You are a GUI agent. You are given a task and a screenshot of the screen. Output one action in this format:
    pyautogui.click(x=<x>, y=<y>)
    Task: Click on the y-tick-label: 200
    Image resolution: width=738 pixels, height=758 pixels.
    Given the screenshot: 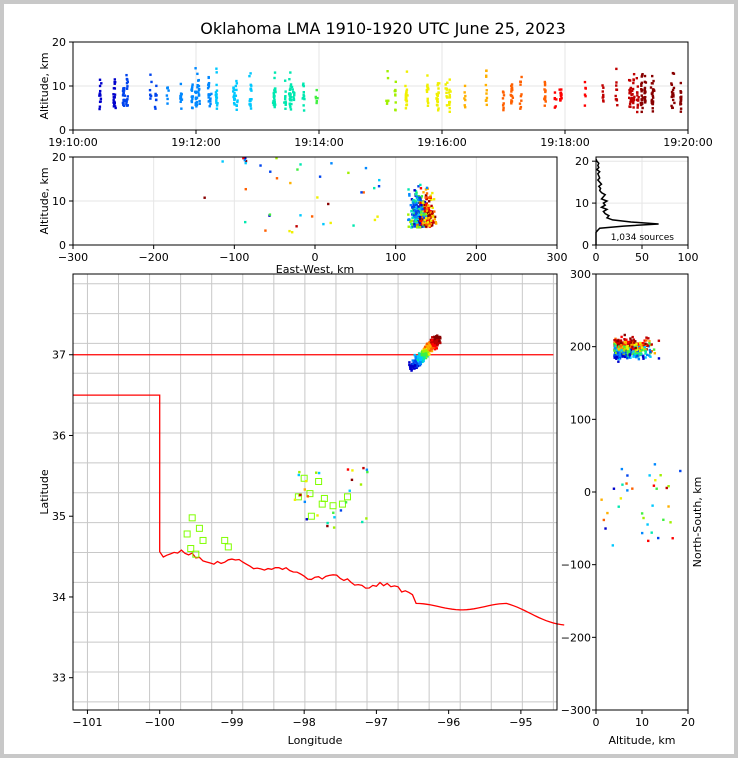 What is the action you would take?
    pyautogui.click(x=580, y=347)
    